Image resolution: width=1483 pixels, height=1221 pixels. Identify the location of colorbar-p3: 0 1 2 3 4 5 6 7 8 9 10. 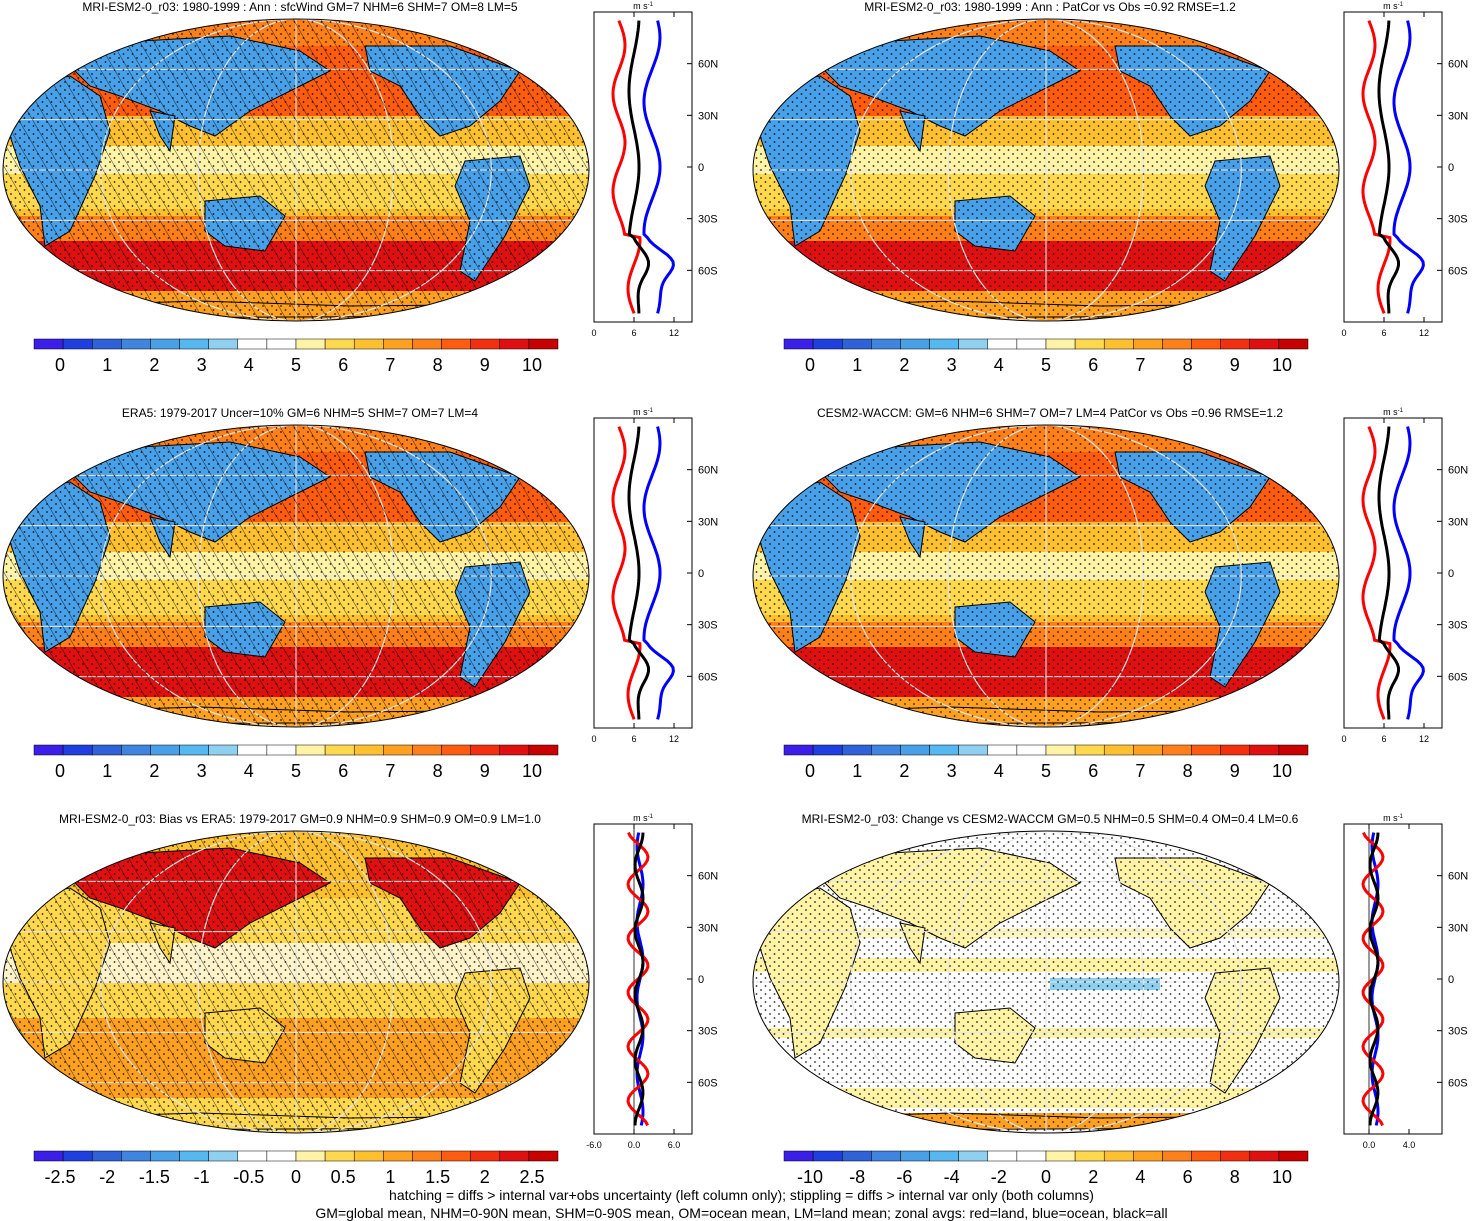
(296, 762).